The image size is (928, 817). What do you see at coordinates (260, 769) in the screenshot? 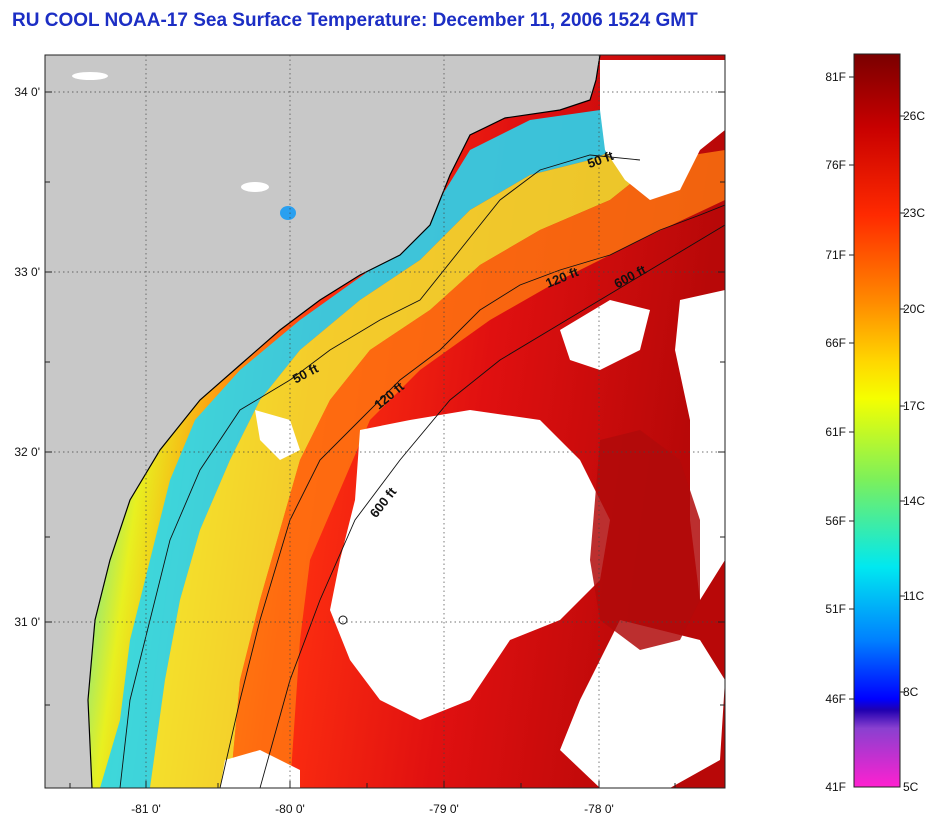
I see `cloud-patch-southwest` at bounding box center [260, 769].